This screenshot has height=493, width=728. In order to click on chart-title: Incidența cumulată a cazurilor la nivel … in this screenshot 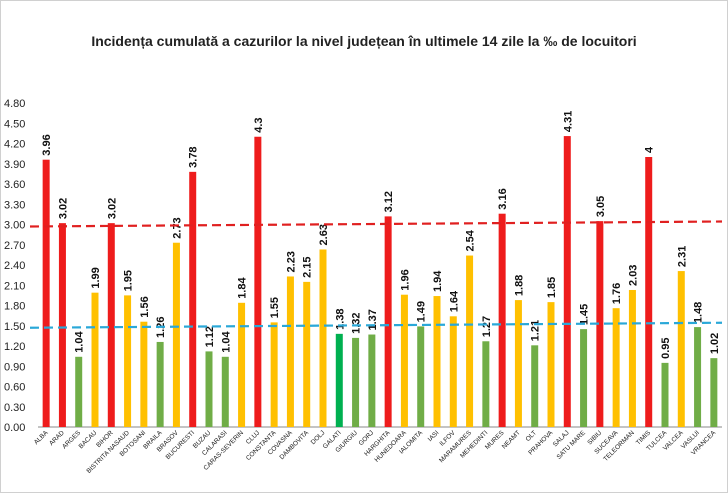, I will do `click(364, 41)`.